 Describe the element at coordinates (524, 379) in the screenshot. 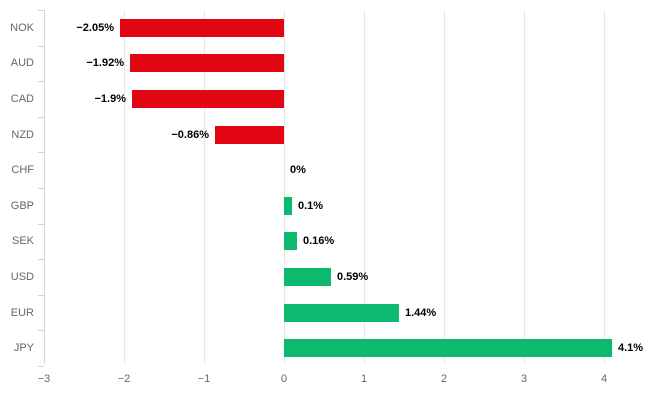

I see `x-axis-tick-label: 3` at that location.